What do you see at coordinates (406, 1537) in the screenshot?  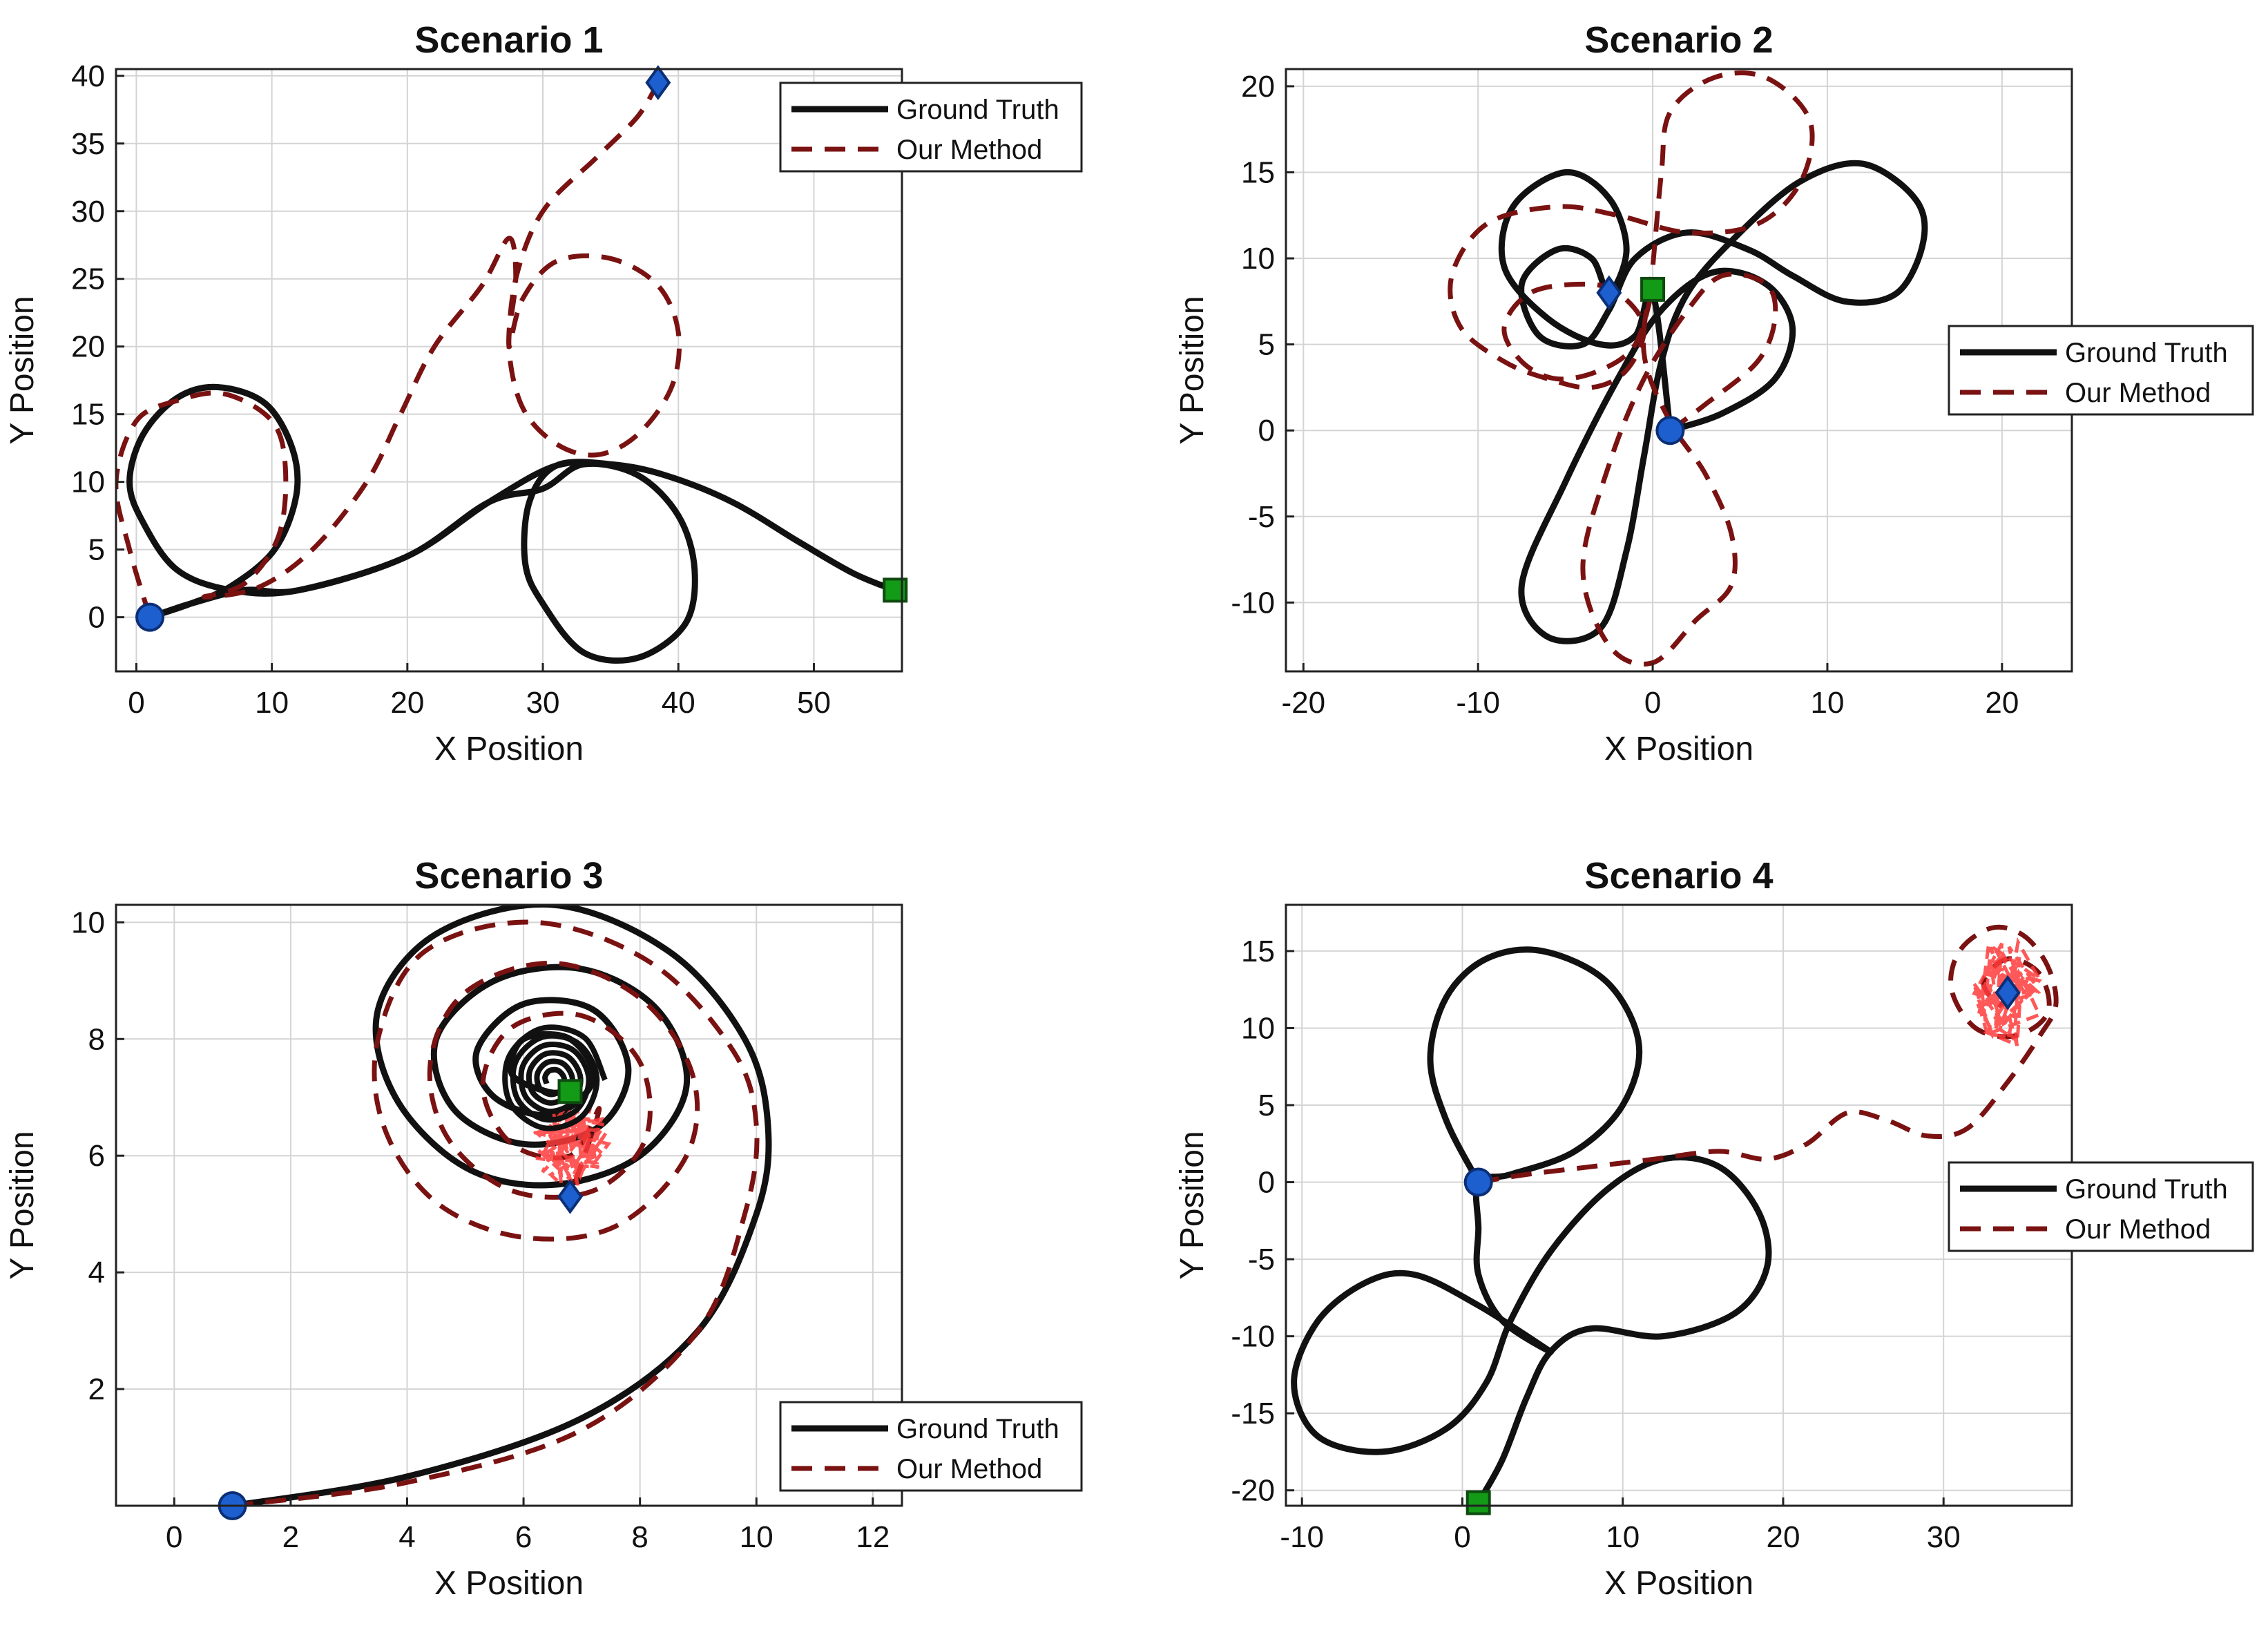 I see `x-tick-label: 4` at bounding box center [406, 1537].